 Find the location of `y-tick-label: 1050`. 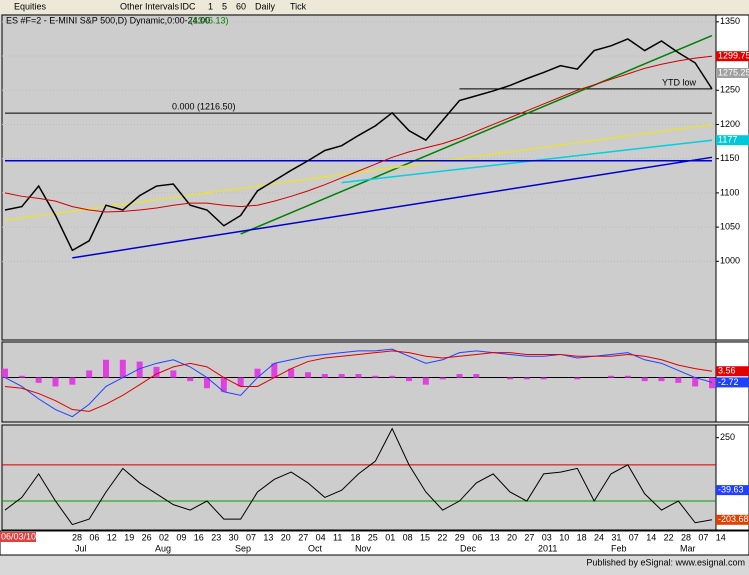

y-tick-label: 1050 is located at coordinates (730, 226).